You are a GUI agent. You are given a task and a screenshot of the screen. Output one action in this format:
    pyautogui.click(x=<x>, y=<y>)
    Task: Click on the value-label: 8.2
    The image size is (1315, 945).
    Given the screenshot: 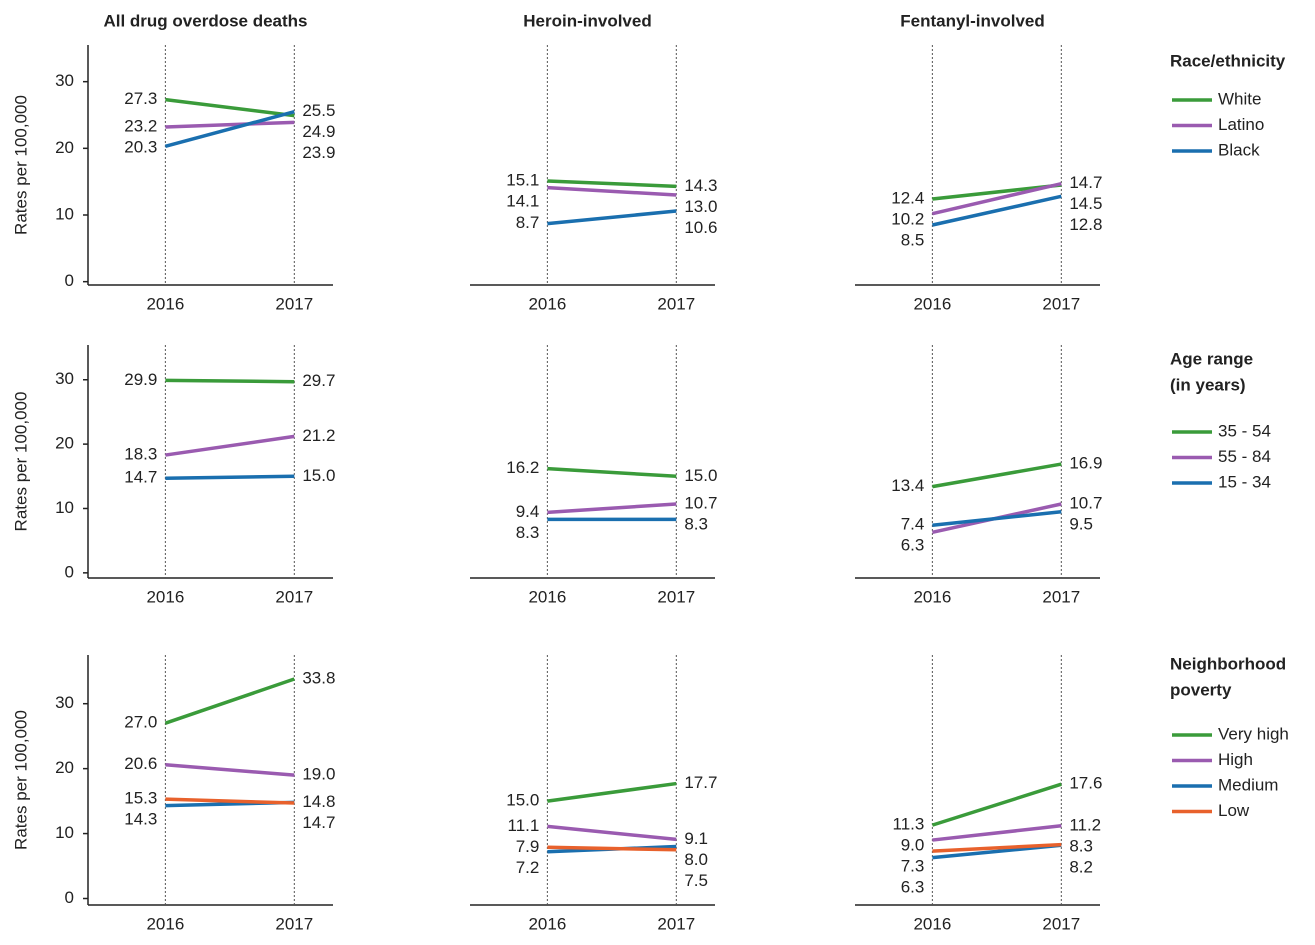 What is the action you would take?
    pyautogui.click(x=1081, y=866)
    